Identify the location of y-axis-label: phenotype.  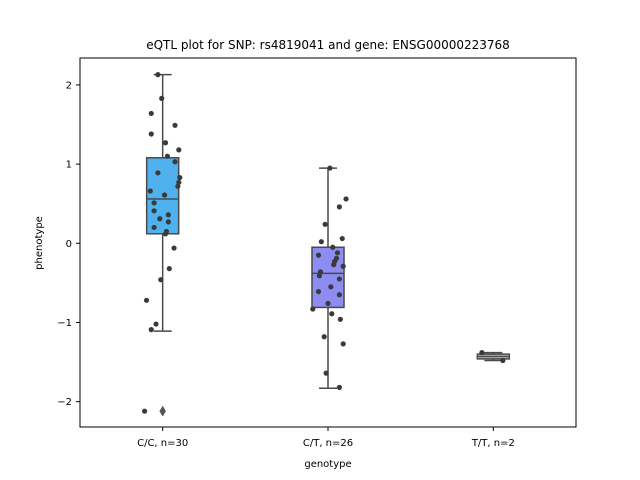
(39, 243).